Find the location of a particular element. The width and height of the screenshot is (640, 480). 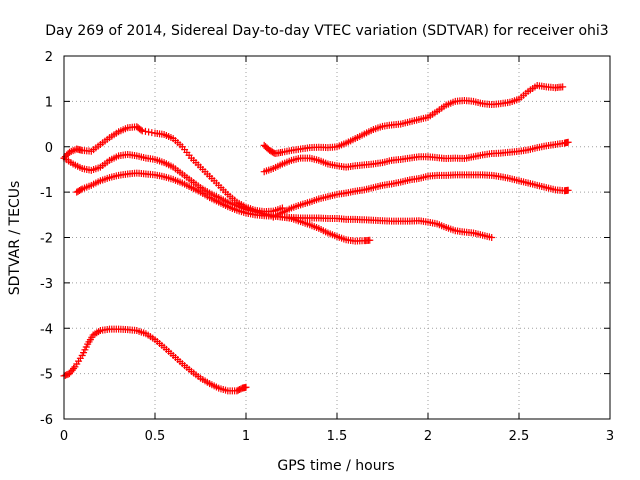

x-tick-label: 2.5 is located at coordinates (519, 436).